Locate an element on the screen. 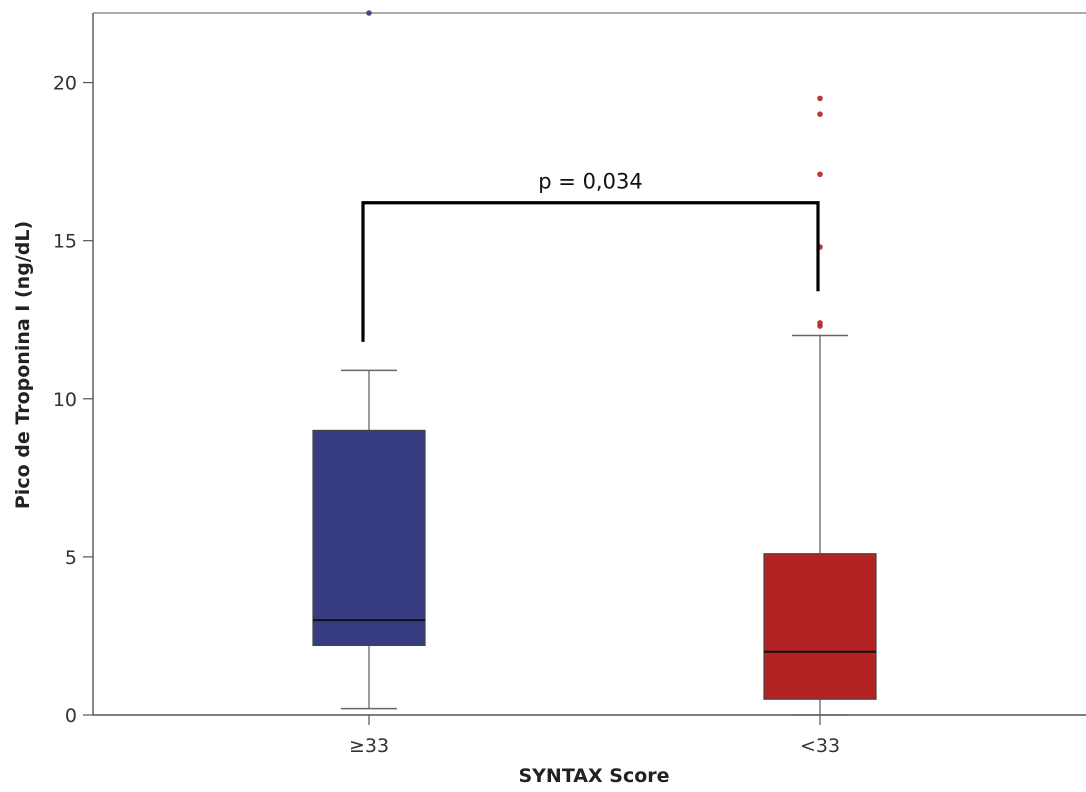 The width and height of the screenshot is (1086, 792). y-tick-label: 15 is located at coordinates (65, 242).